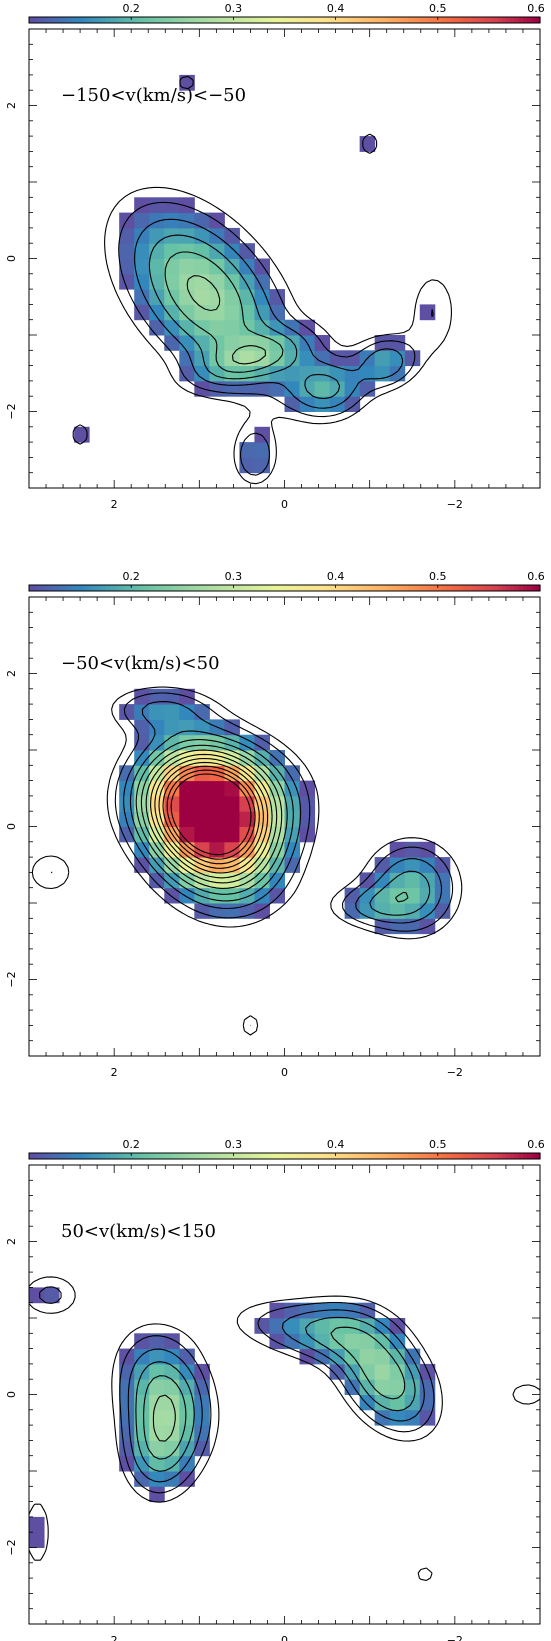 The image size is (551, 1641). What do you see at coordinates (11, 1241) in the screenshot?
I see `y-tick-label: 2` at bounding box center [11, 1241].